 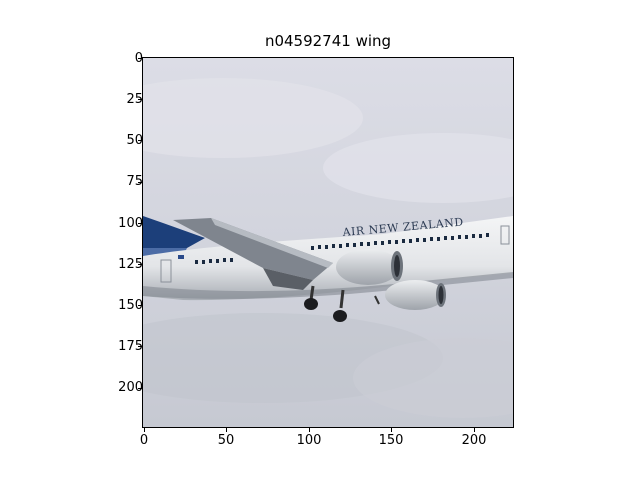 I want to click on wing, so click(x=253, y=254).